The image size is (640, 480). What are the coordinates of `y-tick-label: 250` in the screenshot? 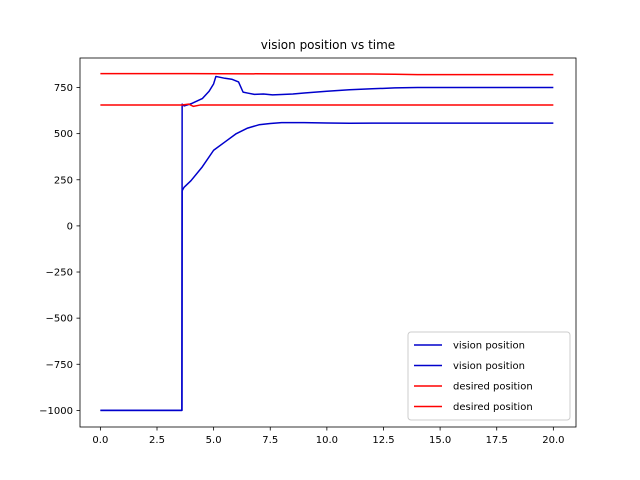 It's located at (63, 180).